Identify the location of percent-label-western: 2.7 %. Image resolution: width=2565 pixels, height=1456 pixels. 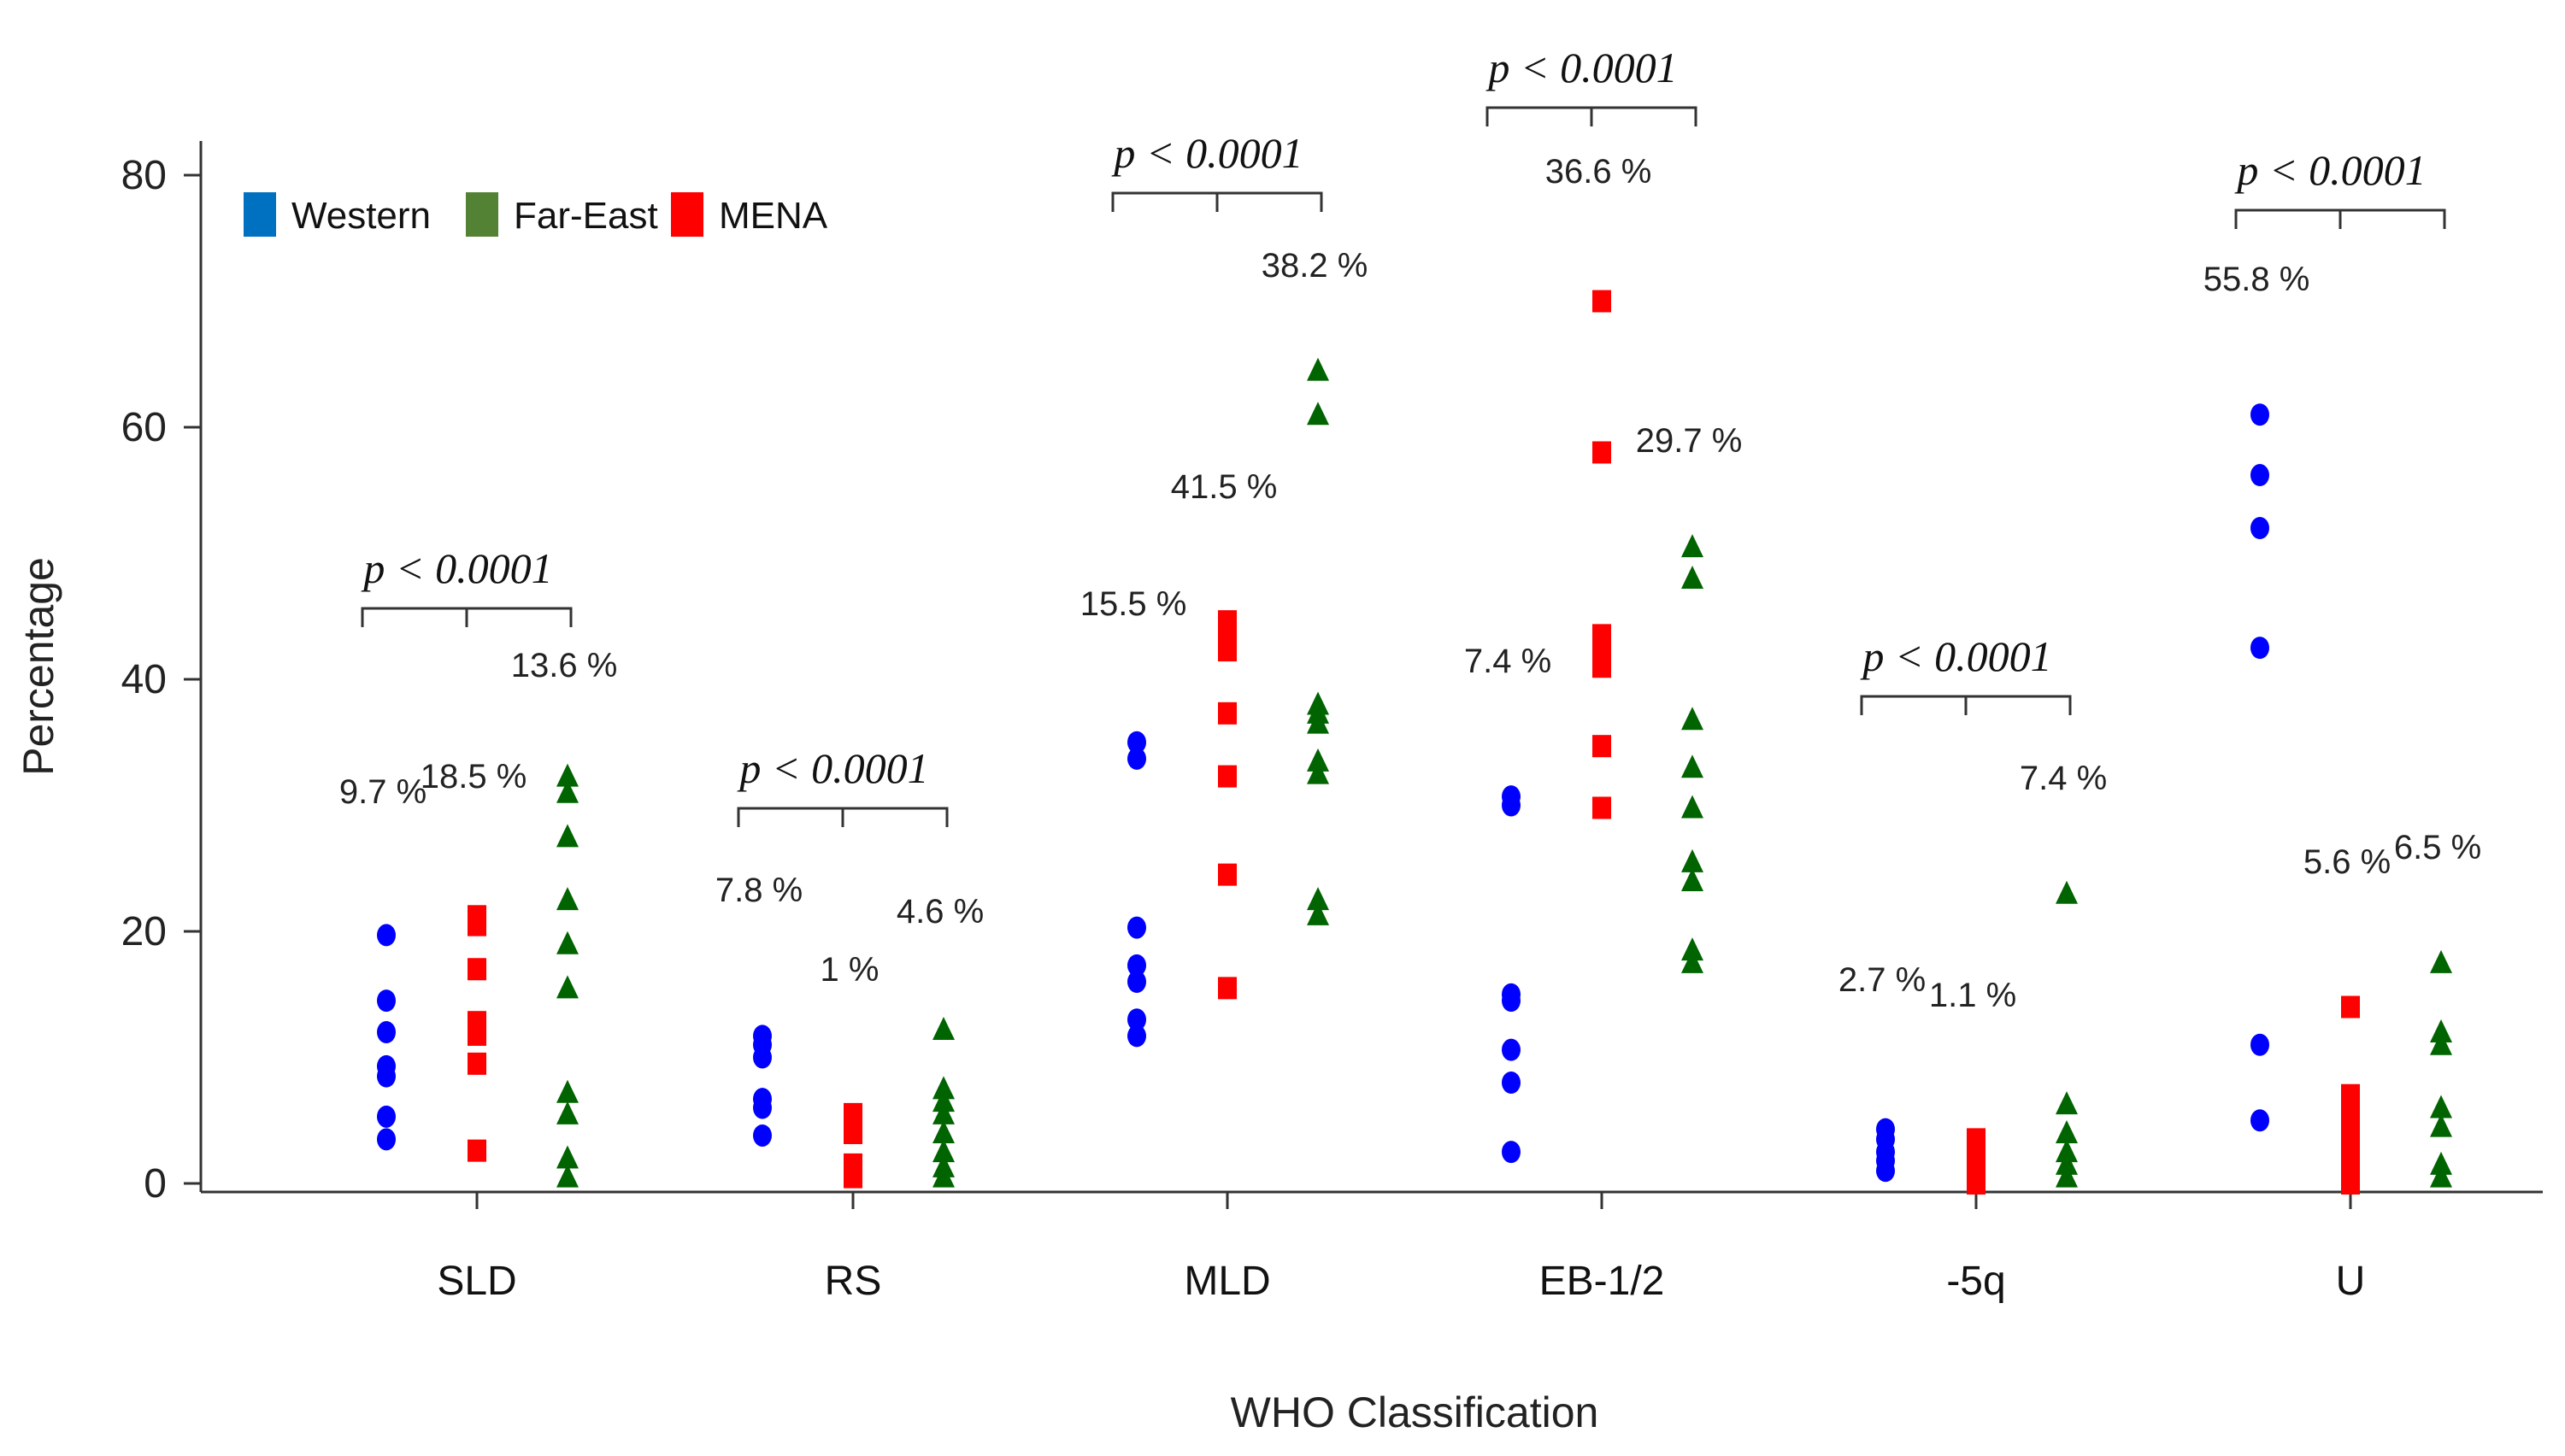
(1882, 980).